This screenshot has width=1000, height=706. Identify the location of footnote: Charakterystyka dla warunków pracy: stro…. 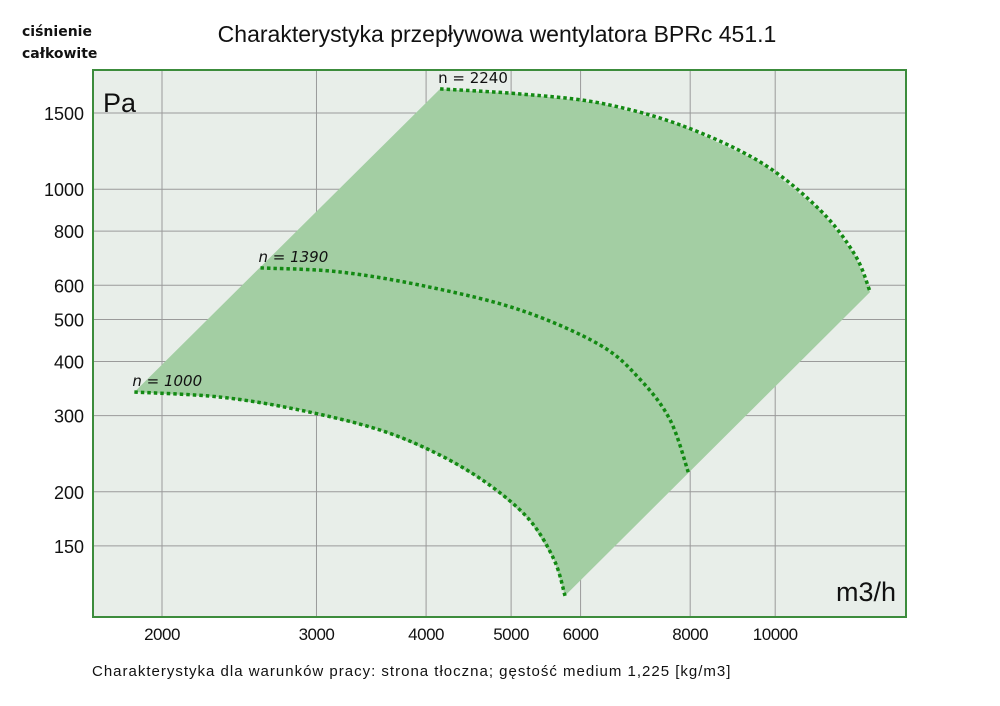
(411, 671).